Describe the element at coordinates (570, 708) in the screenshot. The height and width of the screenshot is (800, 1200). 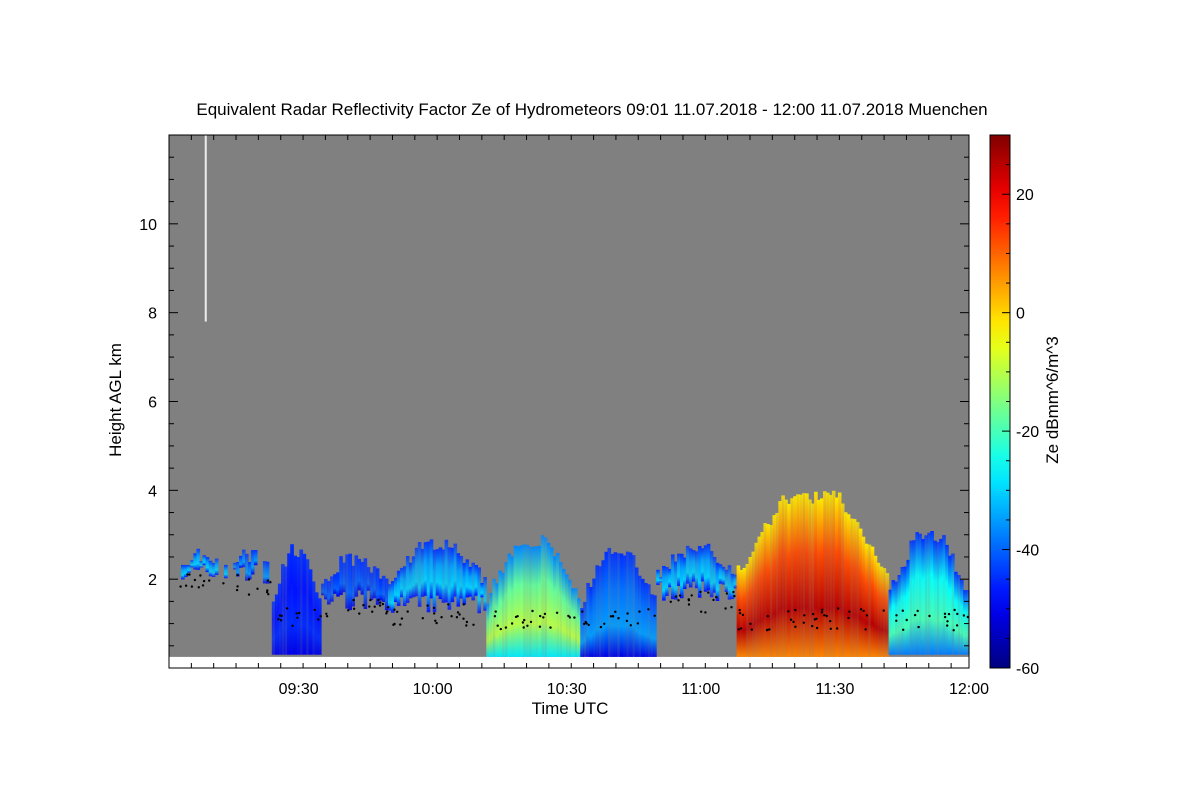
I see `x-axis-label: Time UTC` at that location.